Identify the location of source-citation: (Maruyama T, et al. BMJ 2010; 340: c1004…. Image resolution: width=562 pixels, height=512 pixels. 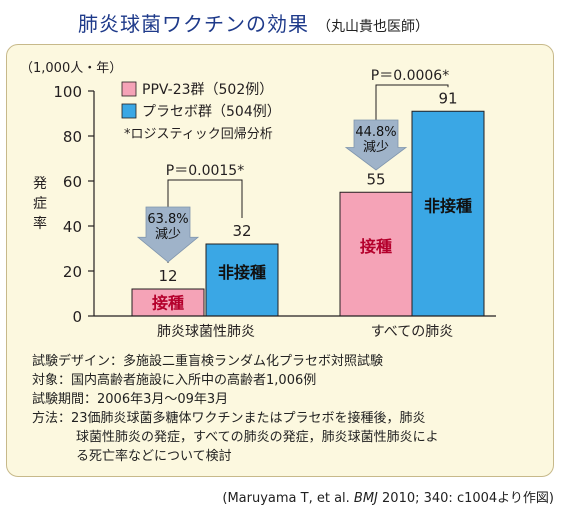
(388, 498).